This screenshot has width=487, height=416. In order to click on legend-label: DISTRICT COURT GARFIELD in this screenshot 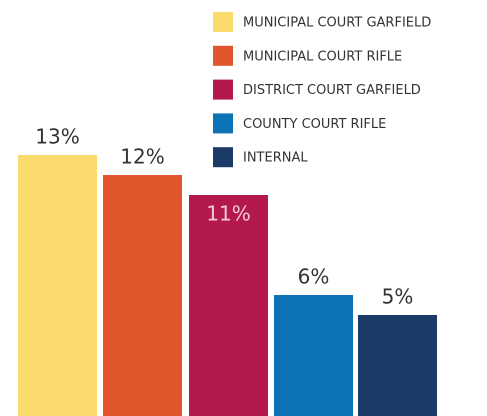, I will do `click(332, 90)`.